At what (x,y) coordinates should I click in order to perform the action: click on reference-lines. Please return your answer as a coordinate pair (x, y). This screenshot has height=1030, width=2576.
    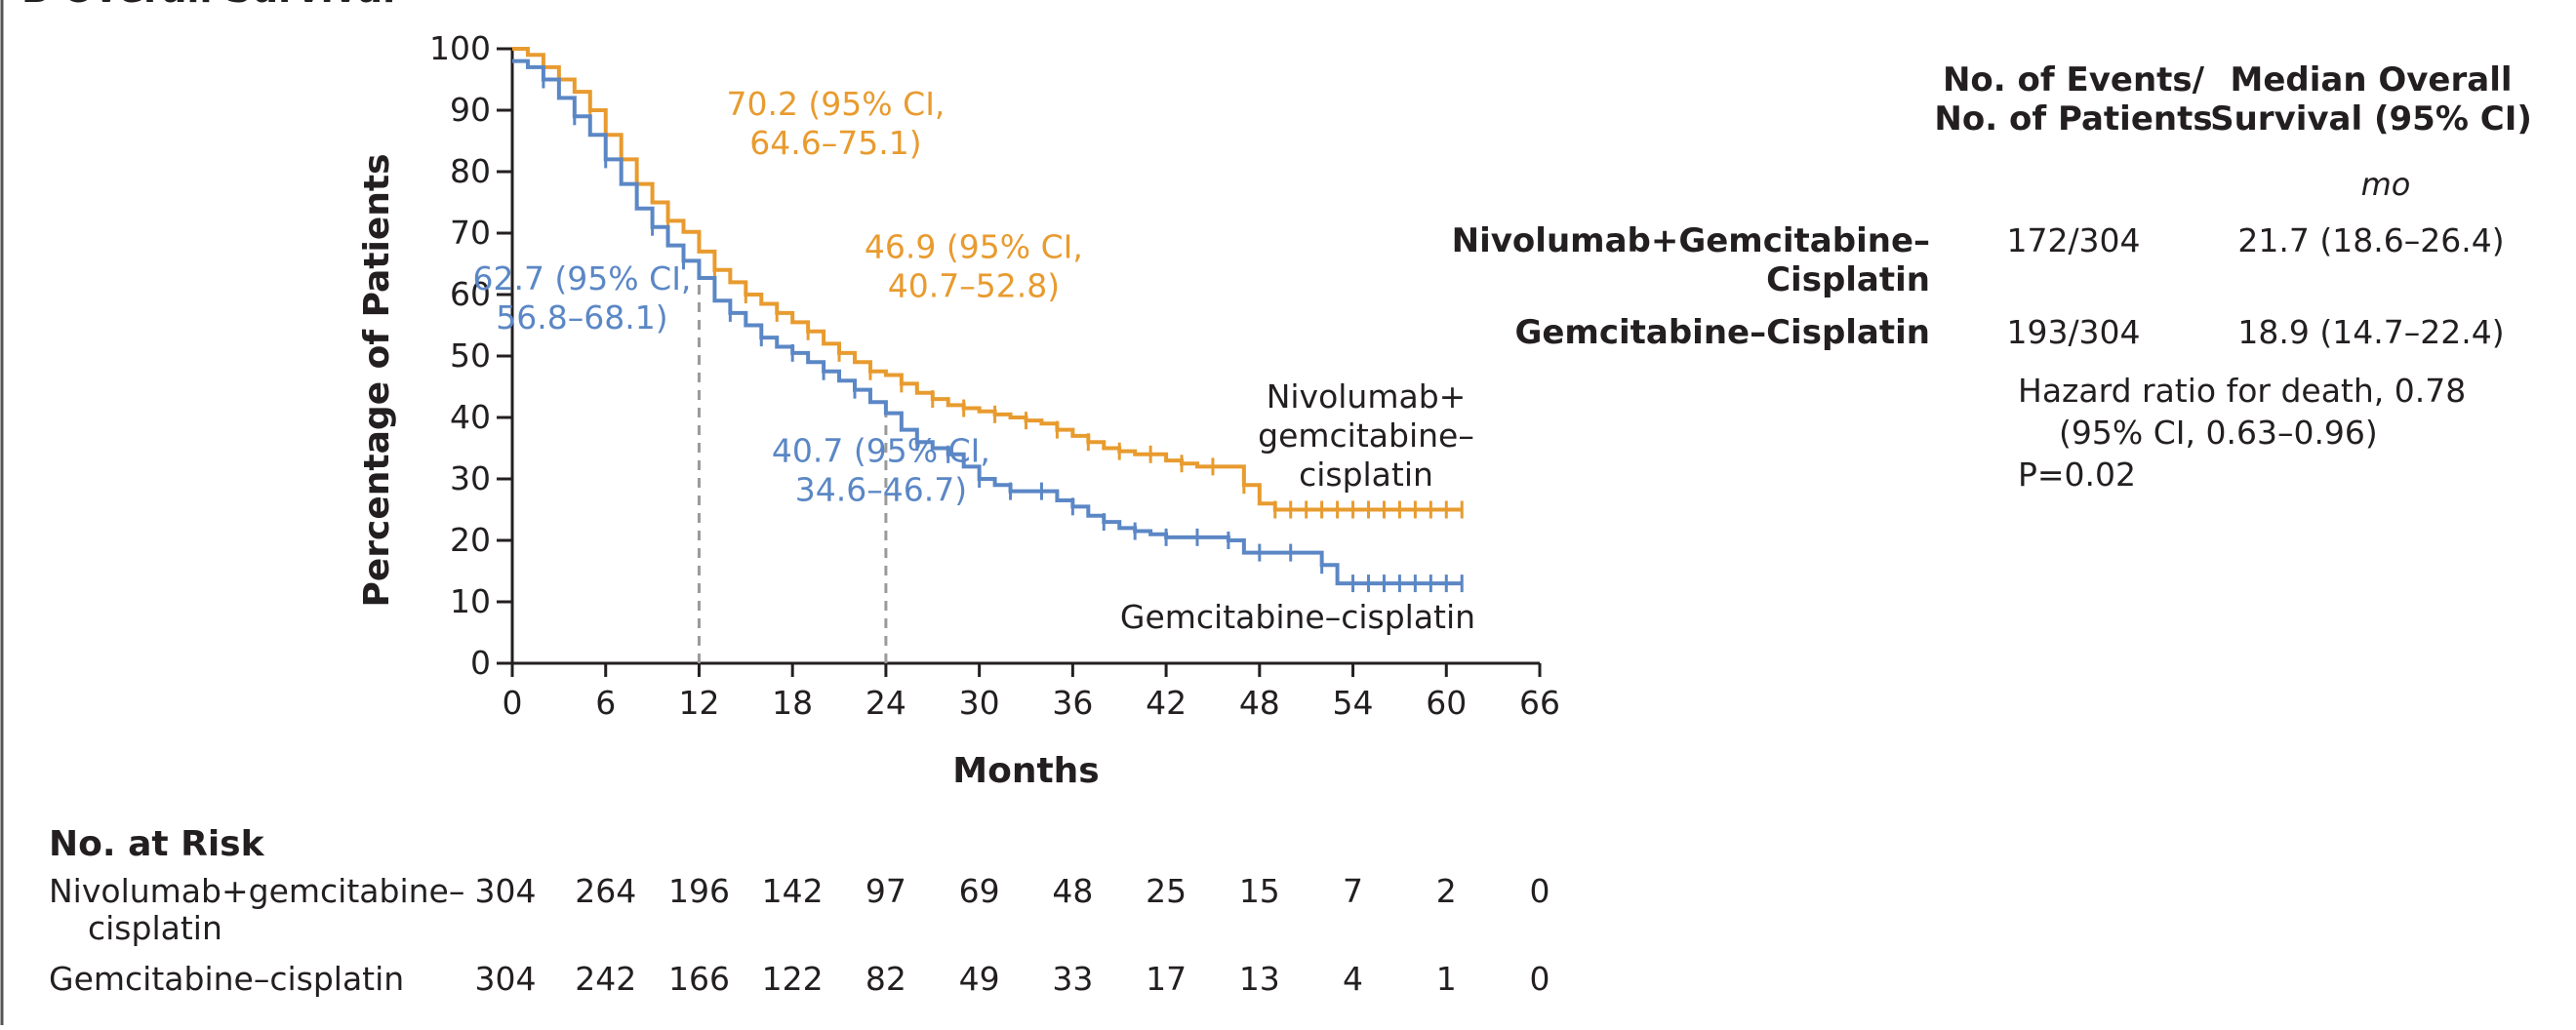
    Looking at the image, I should click on (792, 470).